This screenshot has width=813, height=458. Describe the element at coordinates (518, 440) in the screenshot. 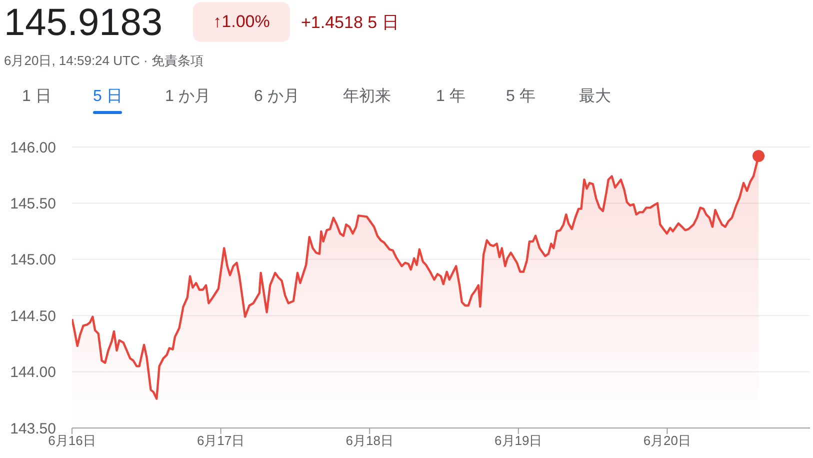

I see `x-tick-label: 6月19日` at that location.